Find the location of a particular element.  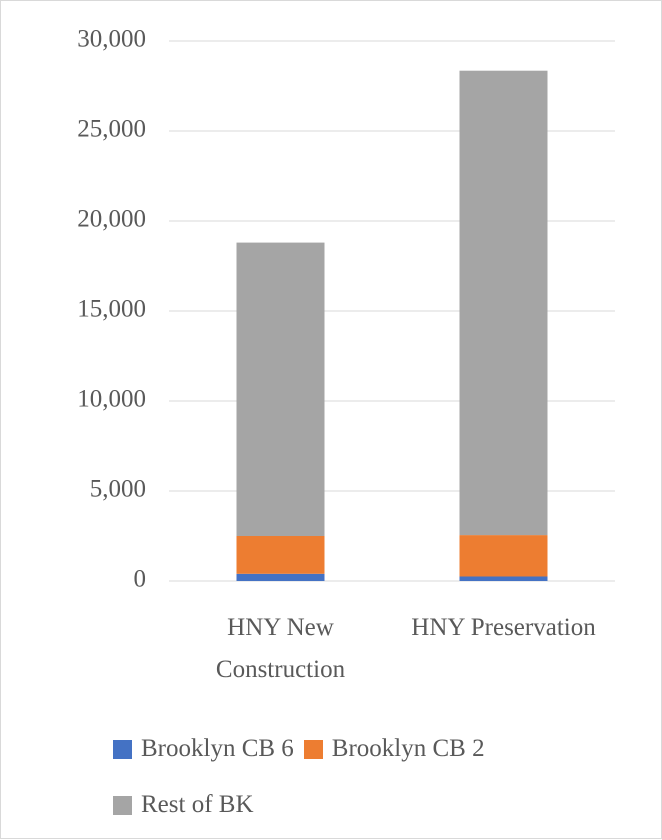

y-tick-label: 10,000 is located at coordinates (111, 399).